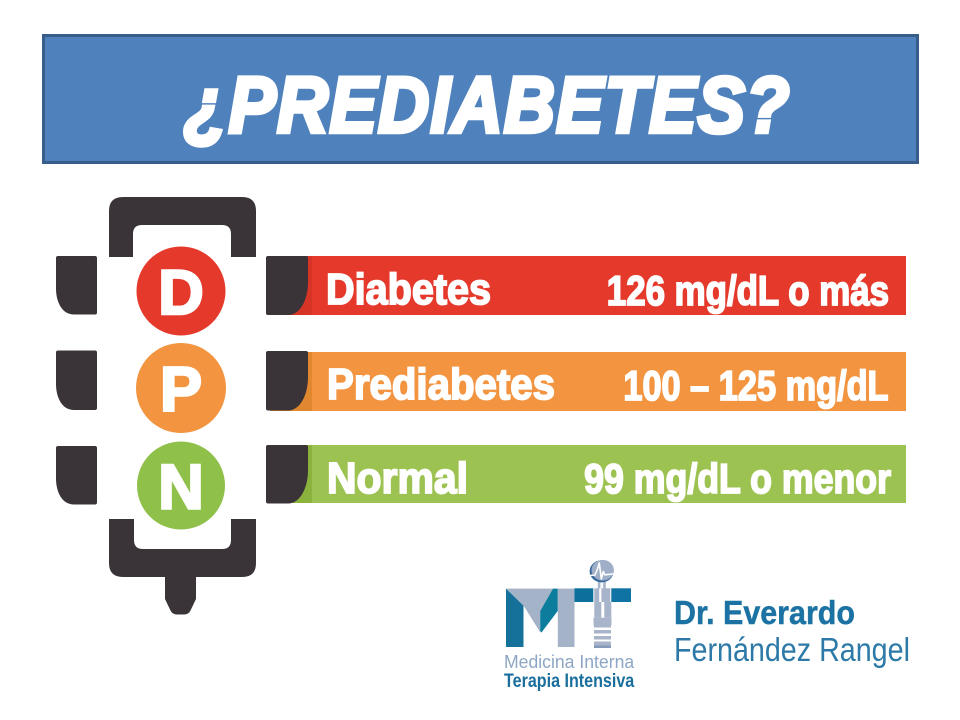  What do you see at coordinates (181, 390) in the screenshot?
I see `svg-text: P` at bounding box center [181, 390].